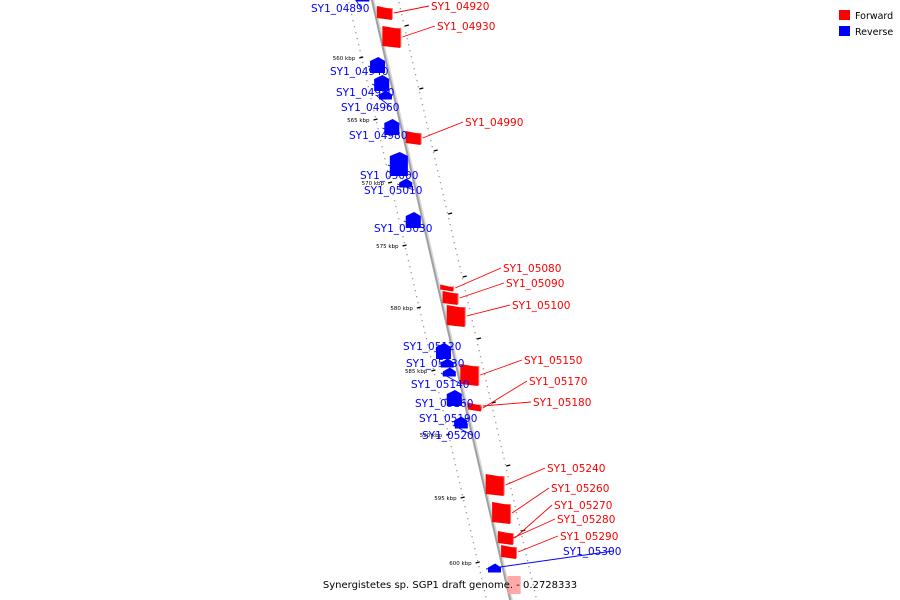 Image resolution: width=900 pixels, height=600 pixels. What do you see at coordinates (508, 465) in the screenshot?
I see `minor-tick` at bounding box center [508, 465].